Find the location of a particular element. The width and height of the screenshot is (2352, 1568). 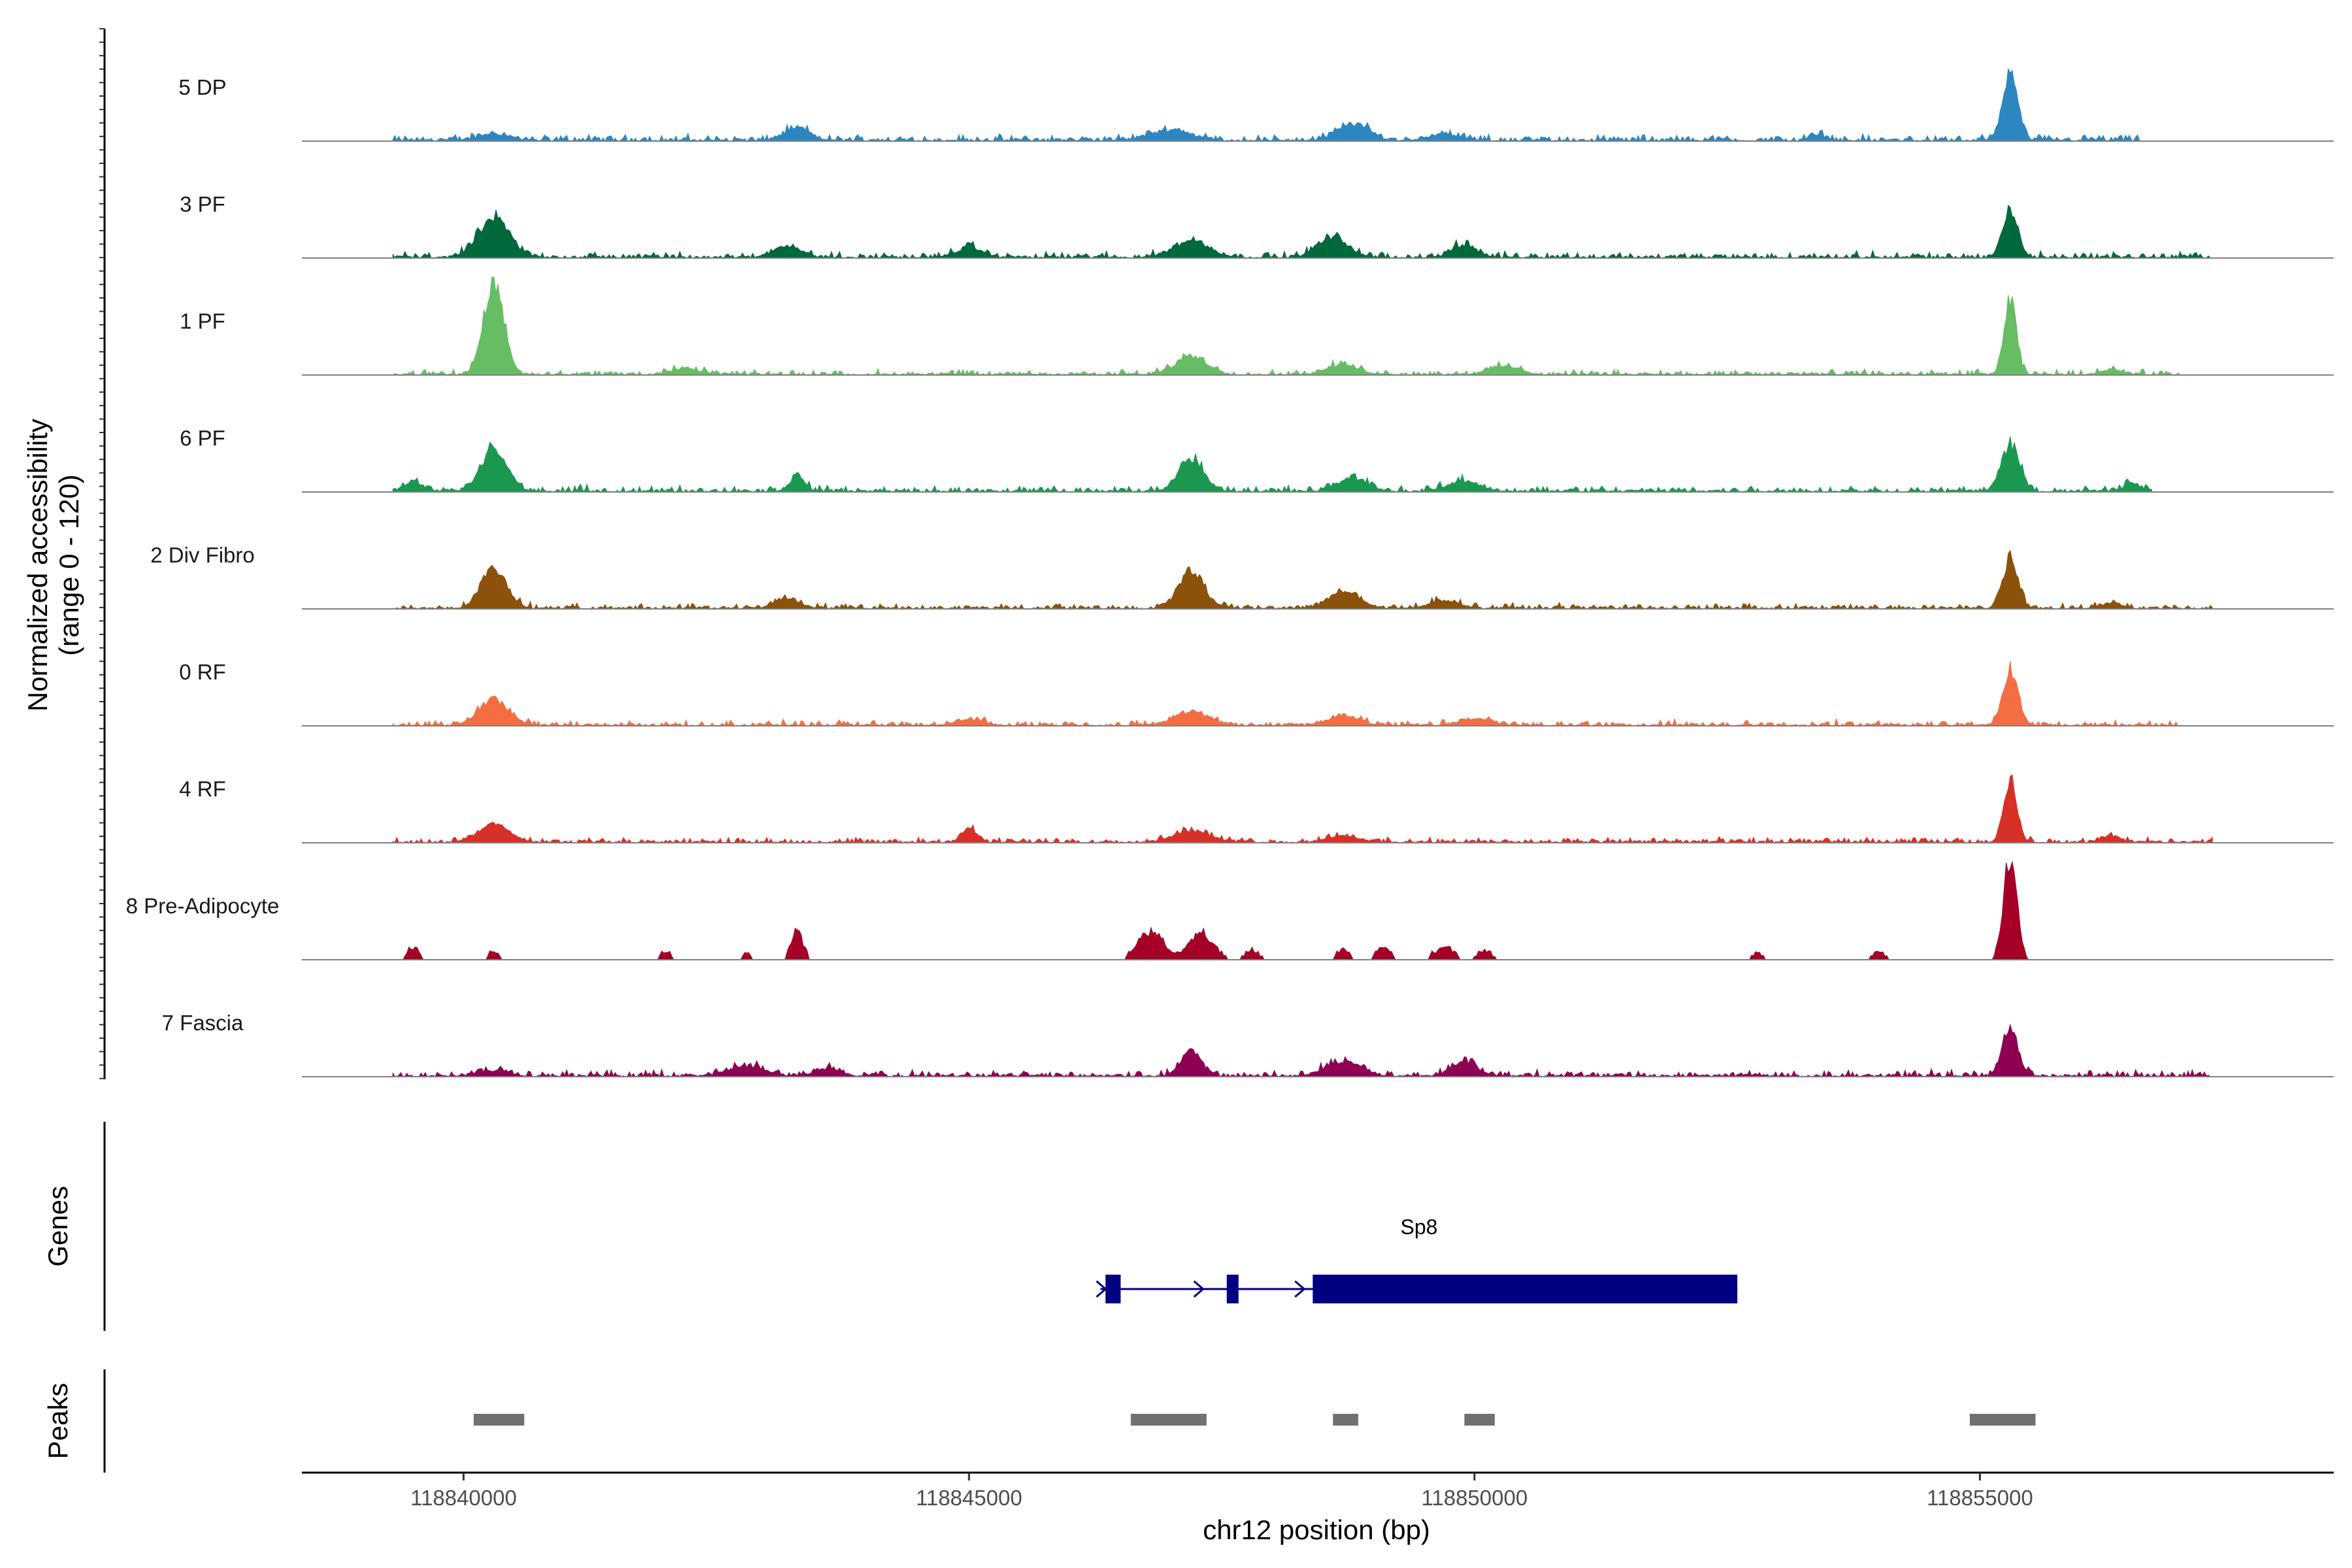

coverage-track: 8 Pre-Adipocyte is located at coordinates (1230, 910).